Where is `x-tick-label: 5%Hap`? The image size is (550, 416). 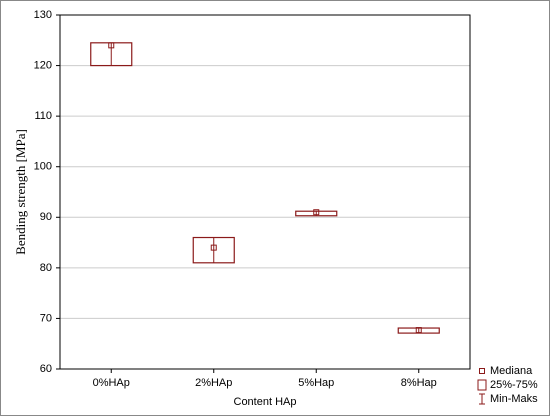
x-tick-label: 5%Hap is located at coordinates (316, 383).